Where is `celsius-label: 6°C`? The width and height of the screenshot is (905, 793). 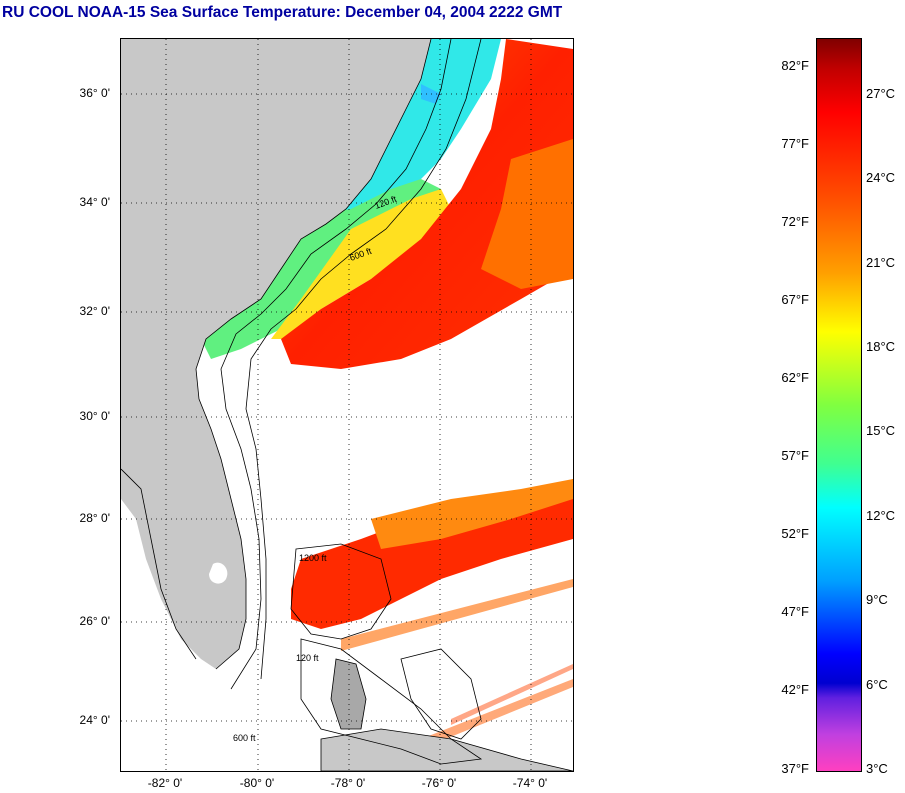
celsius-label: 6°C is located at coordinates (877, 684).